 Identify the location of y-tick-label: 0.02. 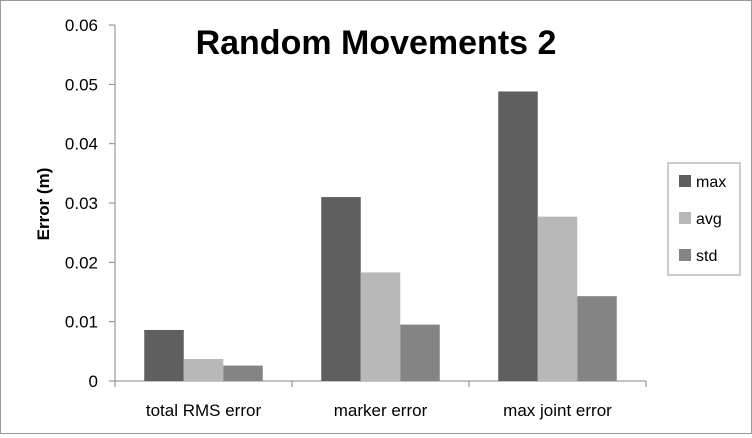
(81, 262).